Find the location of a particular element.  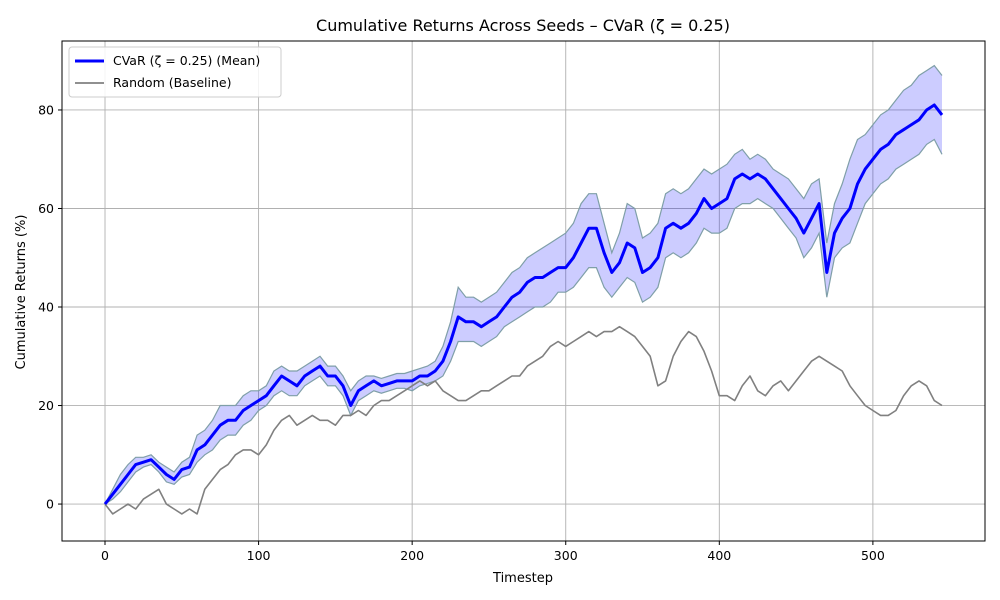

x-tick-label: 0 is located at coordinates (105, 555).